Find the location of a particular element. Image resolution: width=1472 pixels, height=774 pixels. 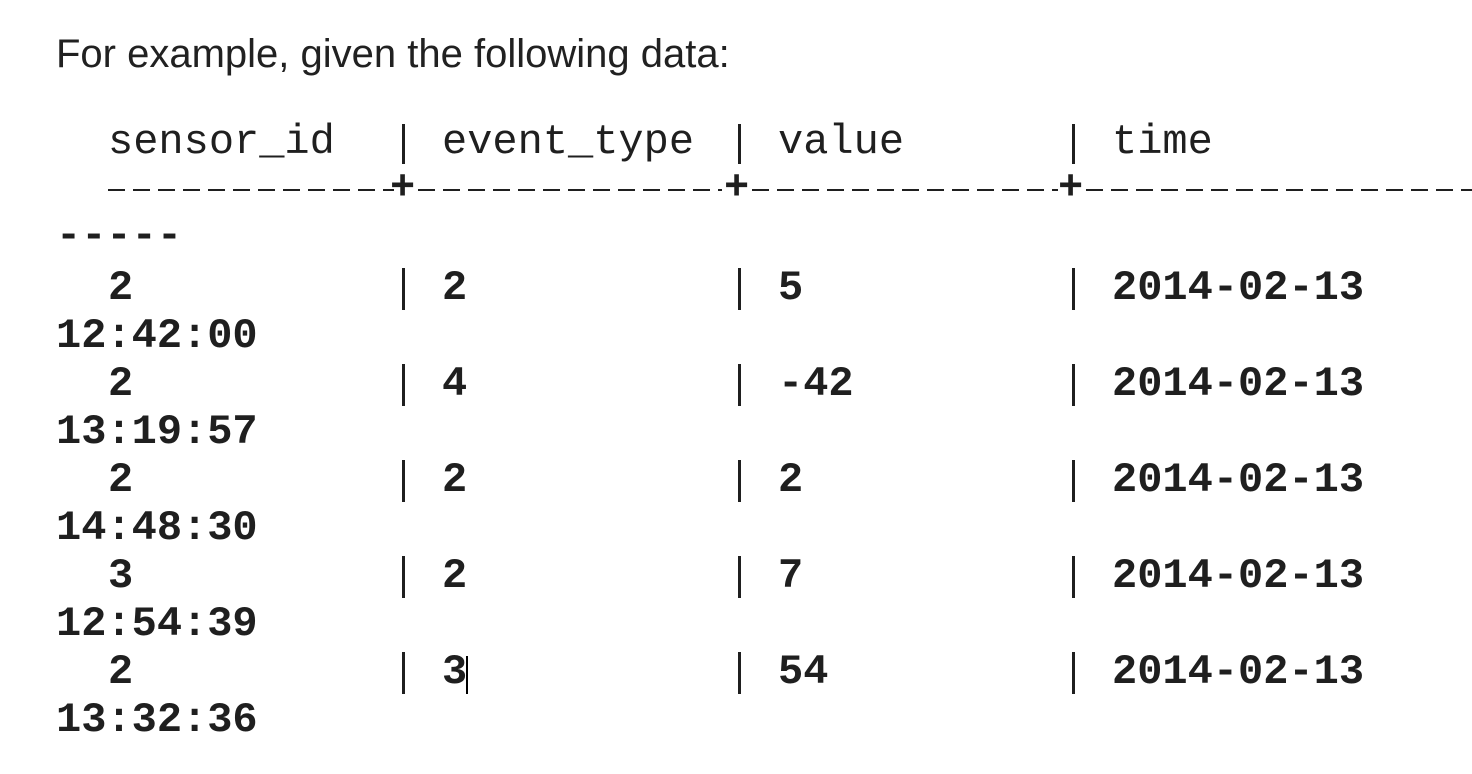

cell-value: 5 is located at coordinates (791, 288).